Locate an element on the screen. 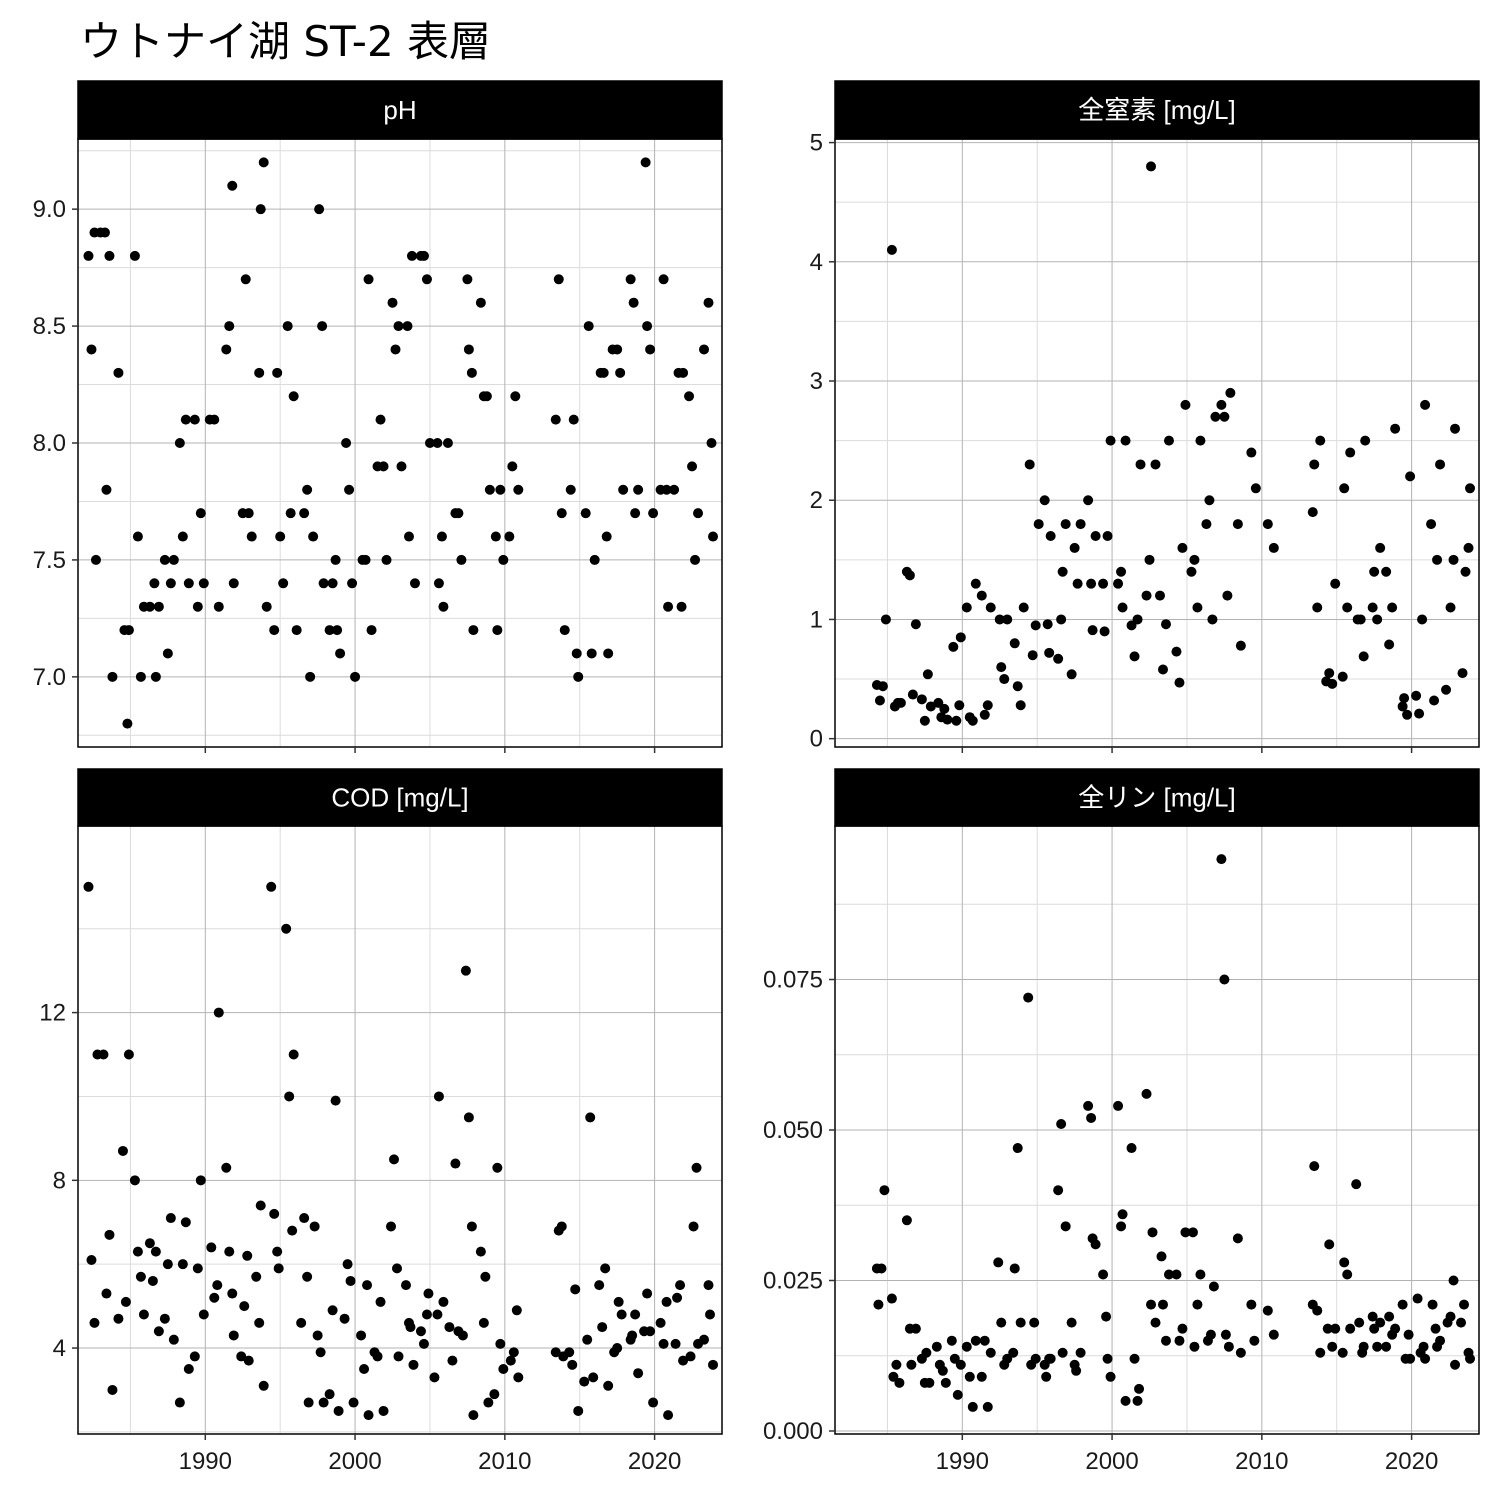 The width and height of the screenshot is (1500, 1500). x-tick-label: 1990 is located at coordinates (205, 1461).